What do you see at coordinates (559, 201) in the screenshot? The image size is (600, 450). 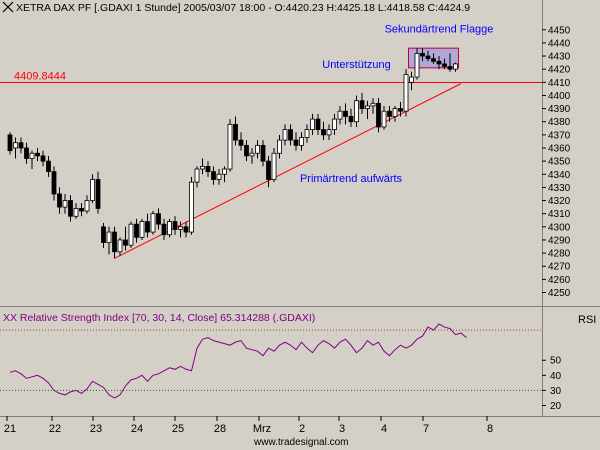 I see `price-tick-label: 4320` at bounding box center [559, 201].